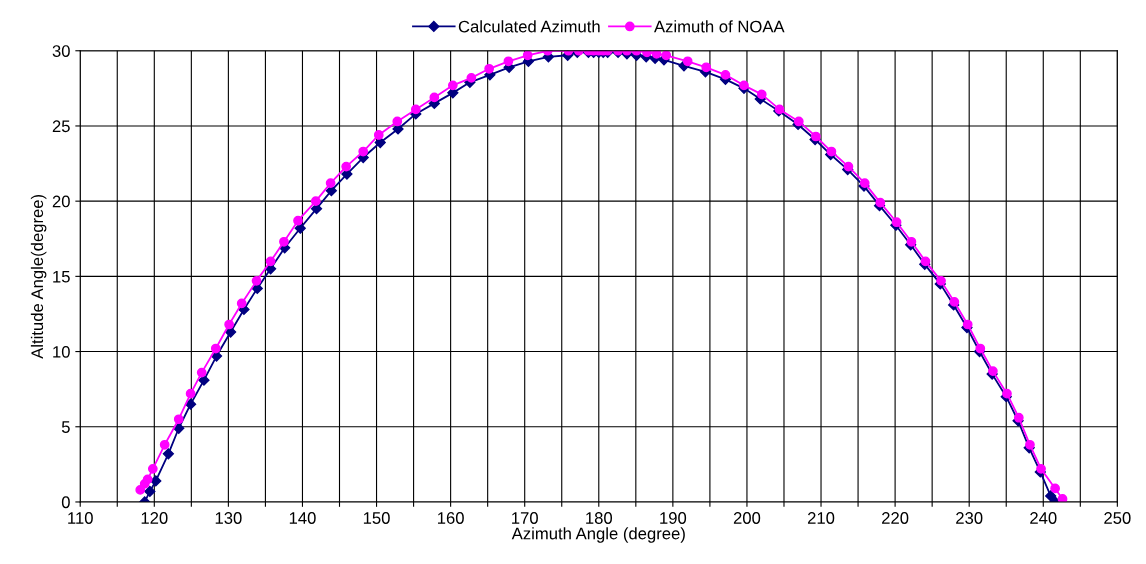 This screenshot has height=564, width=1146. Describe the element at coordinates (228, 518) in the screenshot. I see `x-tick-label: 130` at that location.